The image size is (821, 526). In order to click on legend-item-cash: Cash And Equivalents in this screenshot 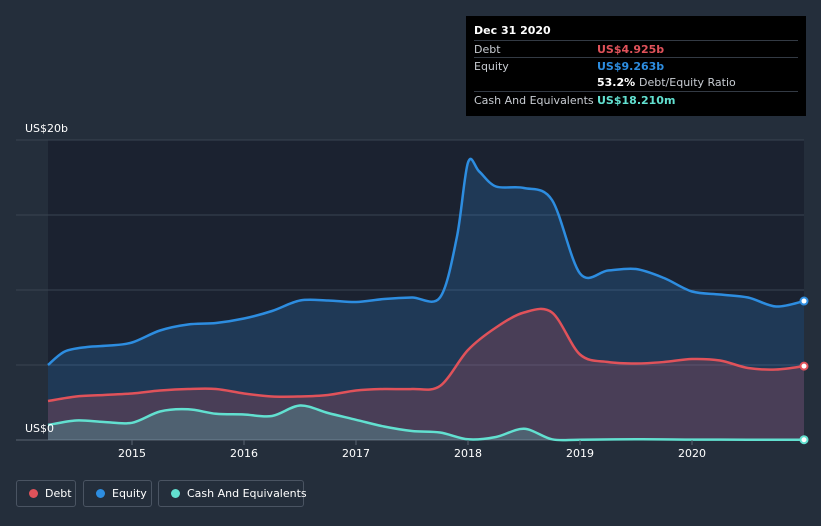, I will do `click(232, 493)`.